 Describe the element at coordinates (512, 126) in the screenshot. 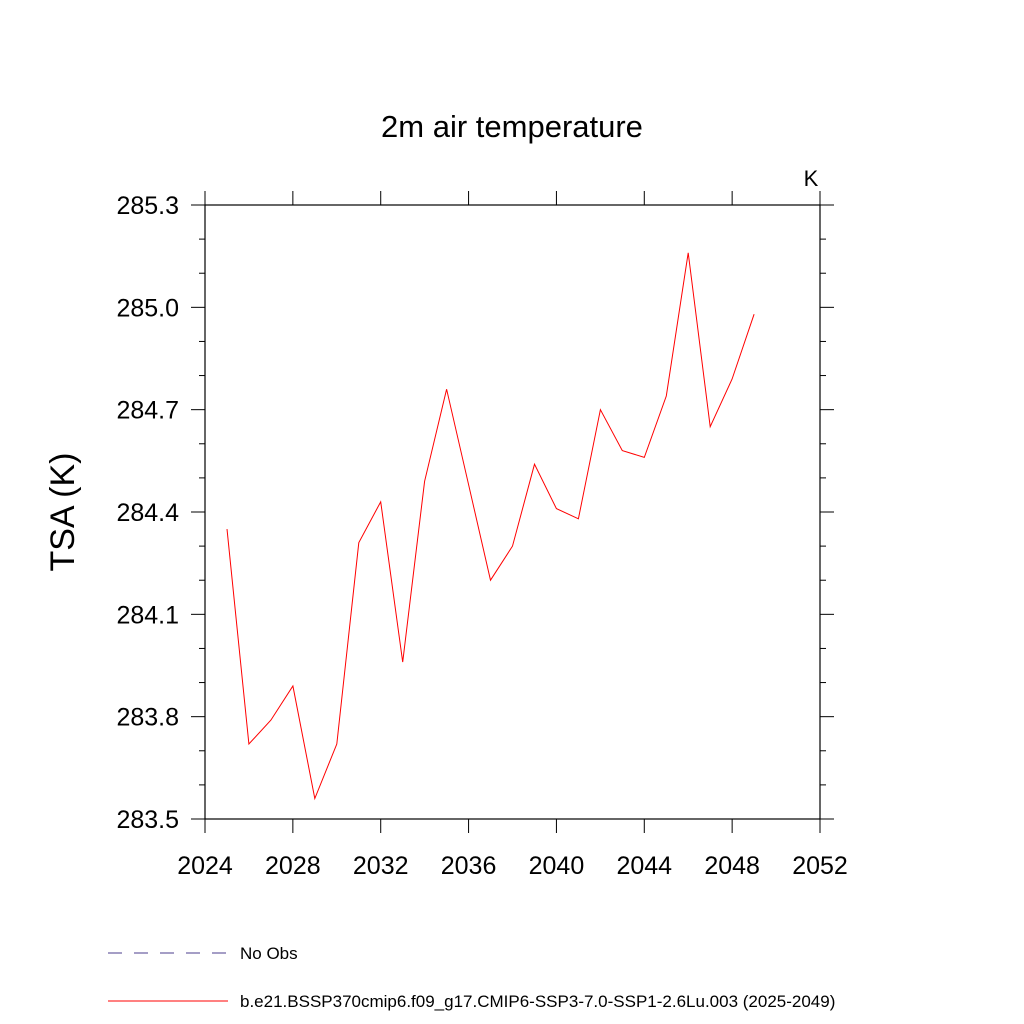

I see `chart-title: 2m air temperature` at that location.